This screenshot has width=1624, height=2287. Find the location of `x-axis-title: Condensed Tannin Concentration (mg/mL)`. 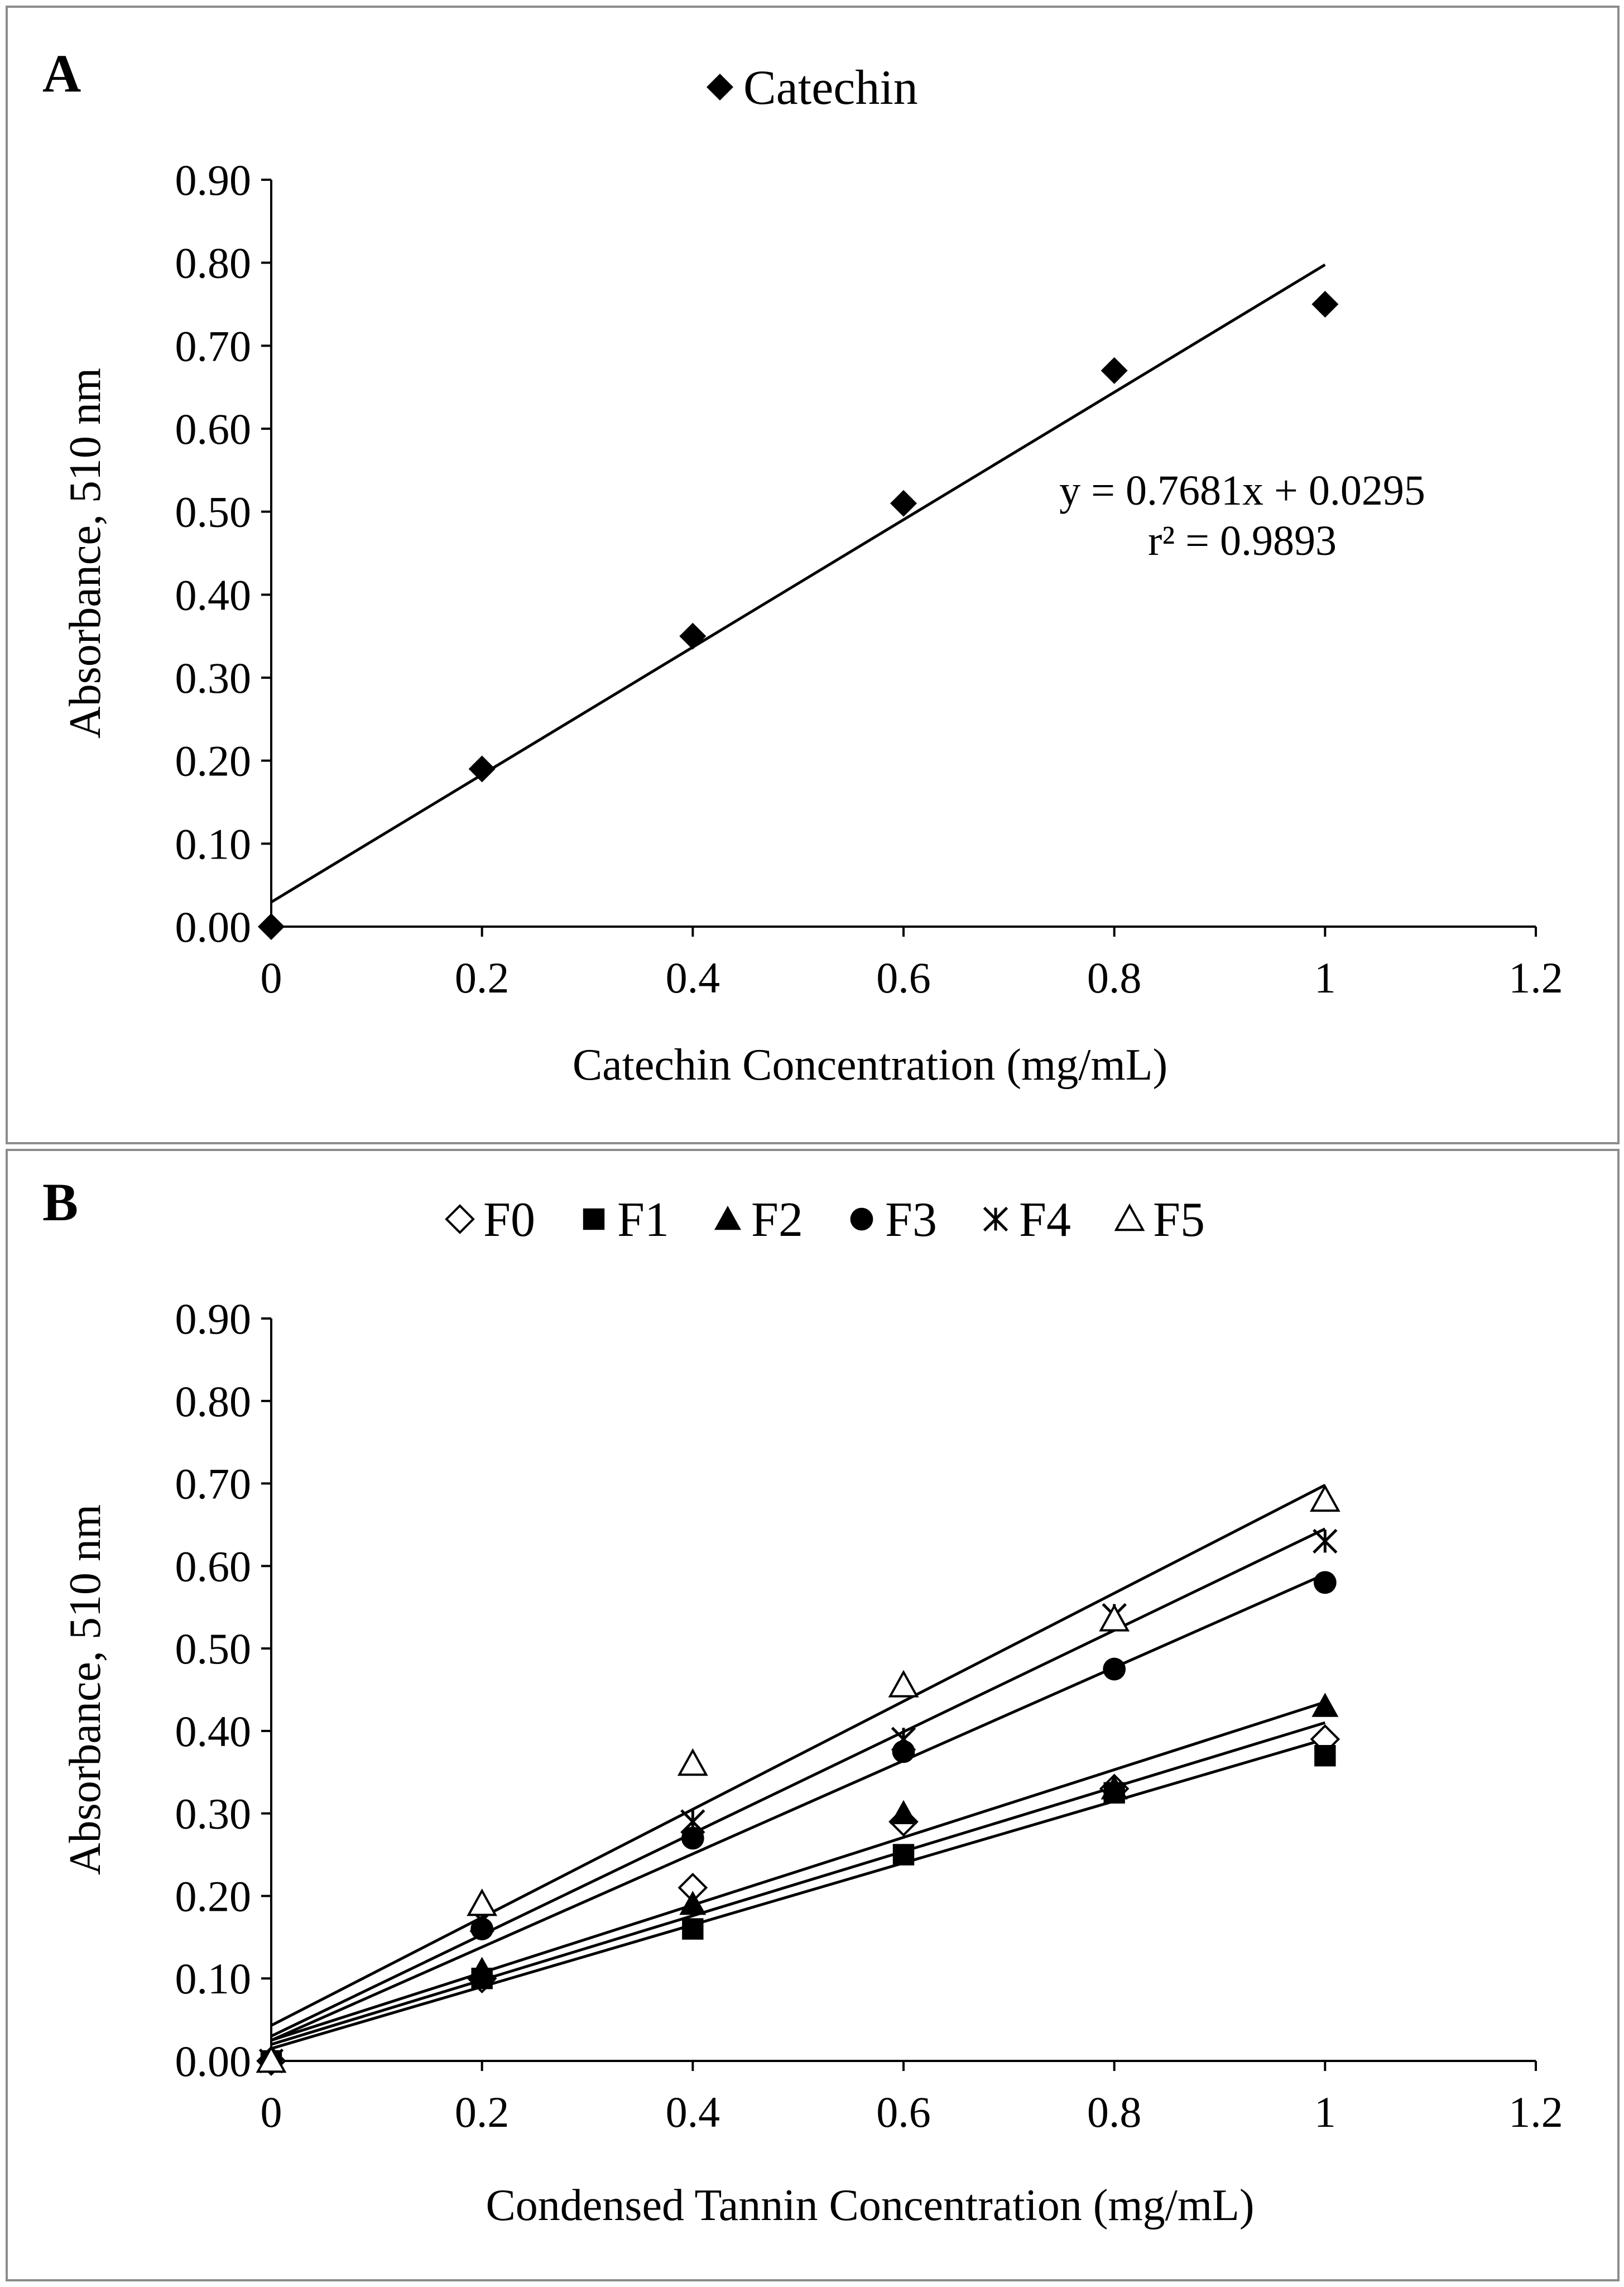

x-axis-title: Condensed Tannin Concentration (mg/mL) is located at coordinates (870, 2205).